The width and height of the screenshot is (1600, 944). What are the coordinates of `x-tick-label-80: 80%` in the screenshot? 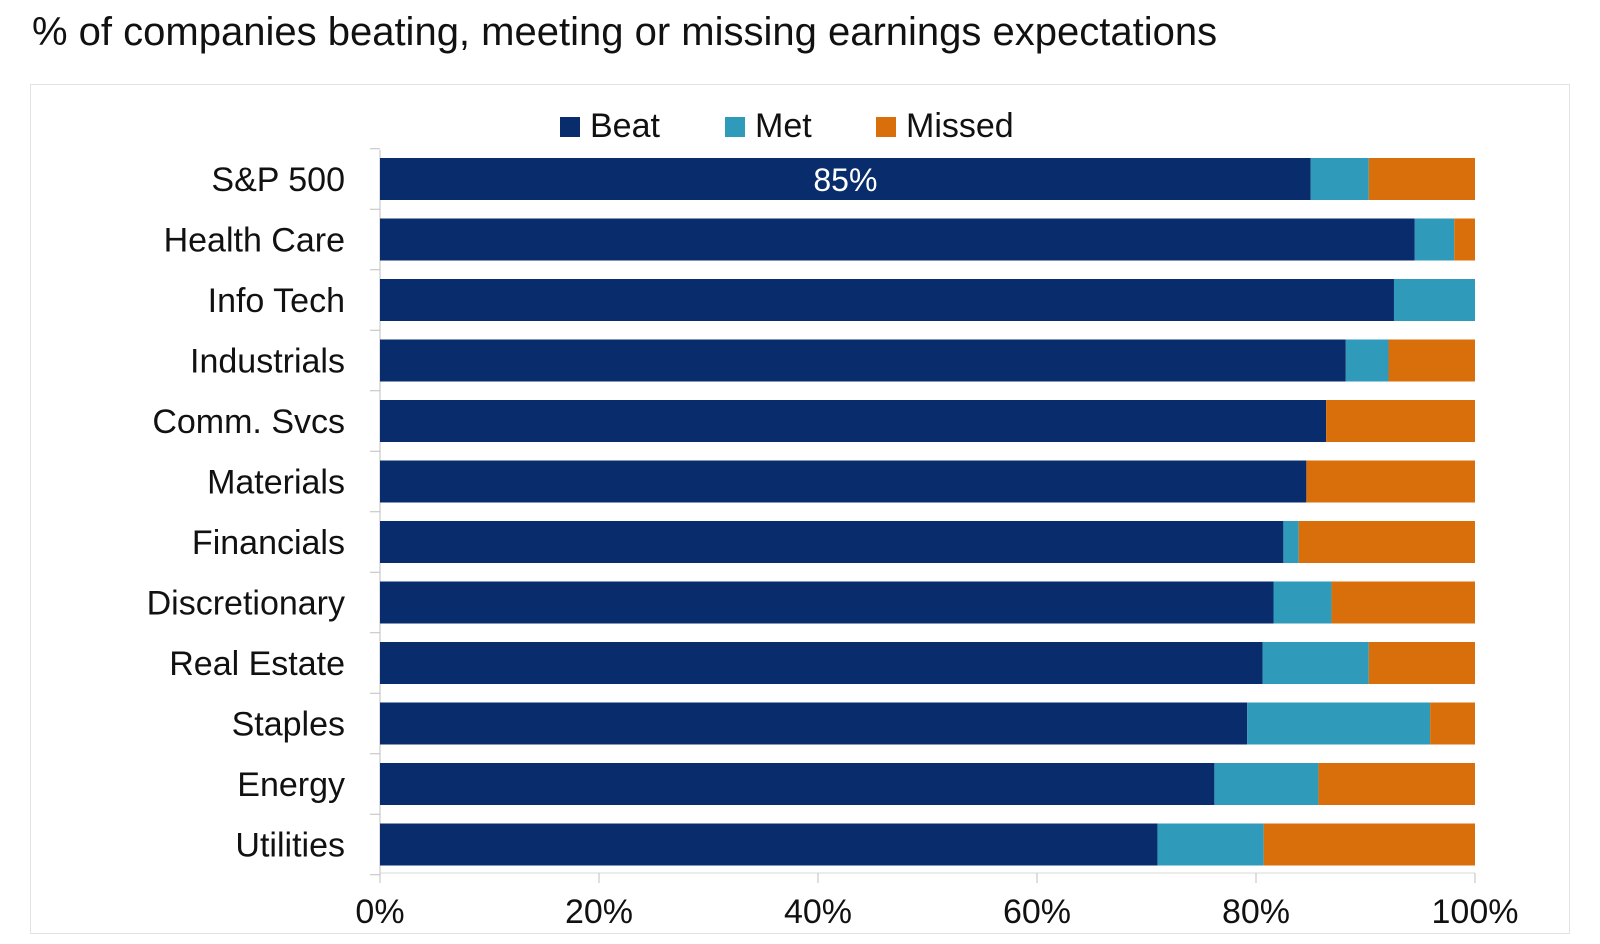 It's located at (1256, 912).